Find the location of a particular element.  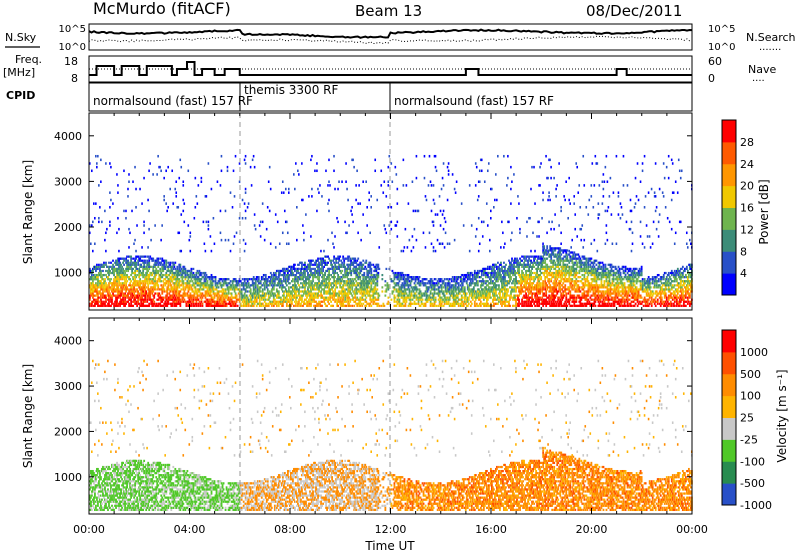

freq-label-1: Freq. is located at coordinates (28, 59).